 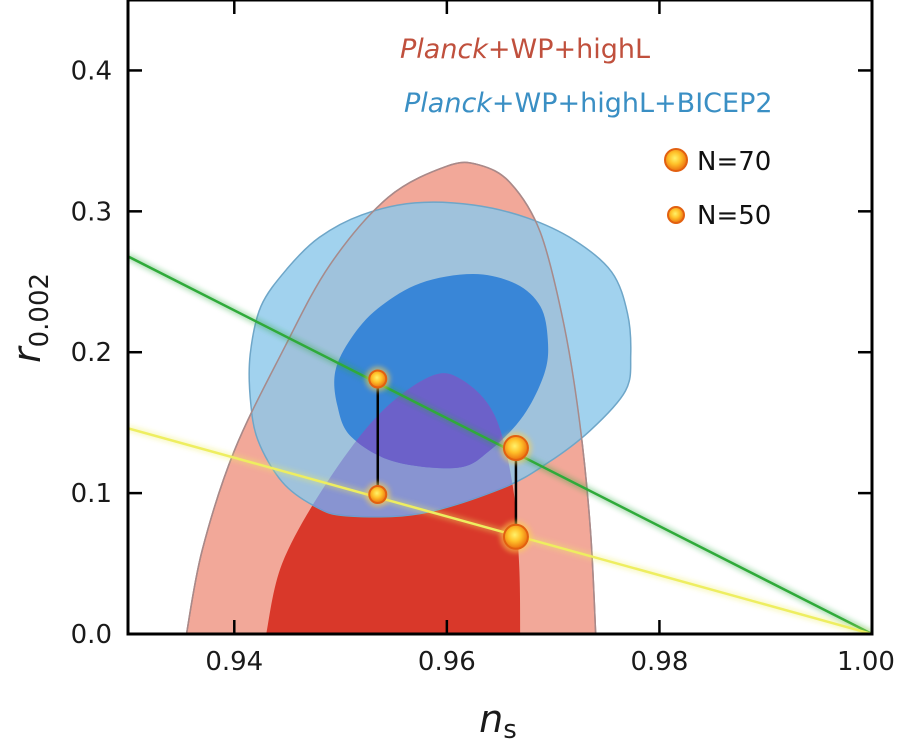 I want to click on contour-overlap-68-top, so click(x=427, y=421).